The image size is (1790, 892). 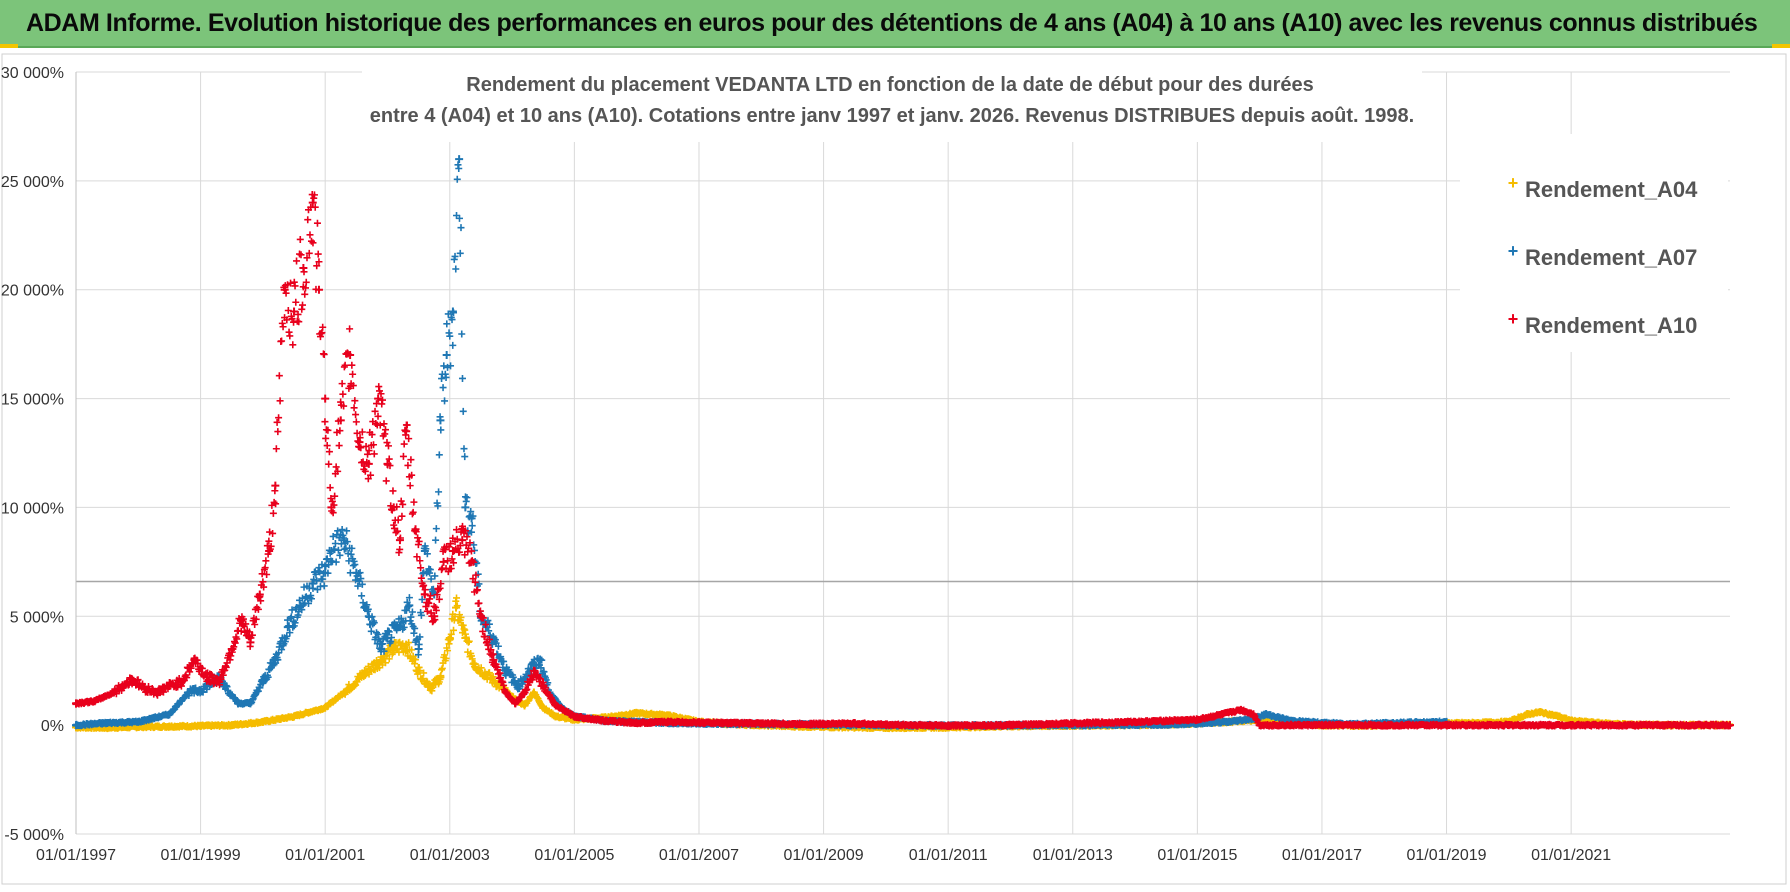 What do you see at coordinates (1197, 855) in the screenshot?
I see `x-tick-label: 01/01/2015` at bounding box center [1197, 855].